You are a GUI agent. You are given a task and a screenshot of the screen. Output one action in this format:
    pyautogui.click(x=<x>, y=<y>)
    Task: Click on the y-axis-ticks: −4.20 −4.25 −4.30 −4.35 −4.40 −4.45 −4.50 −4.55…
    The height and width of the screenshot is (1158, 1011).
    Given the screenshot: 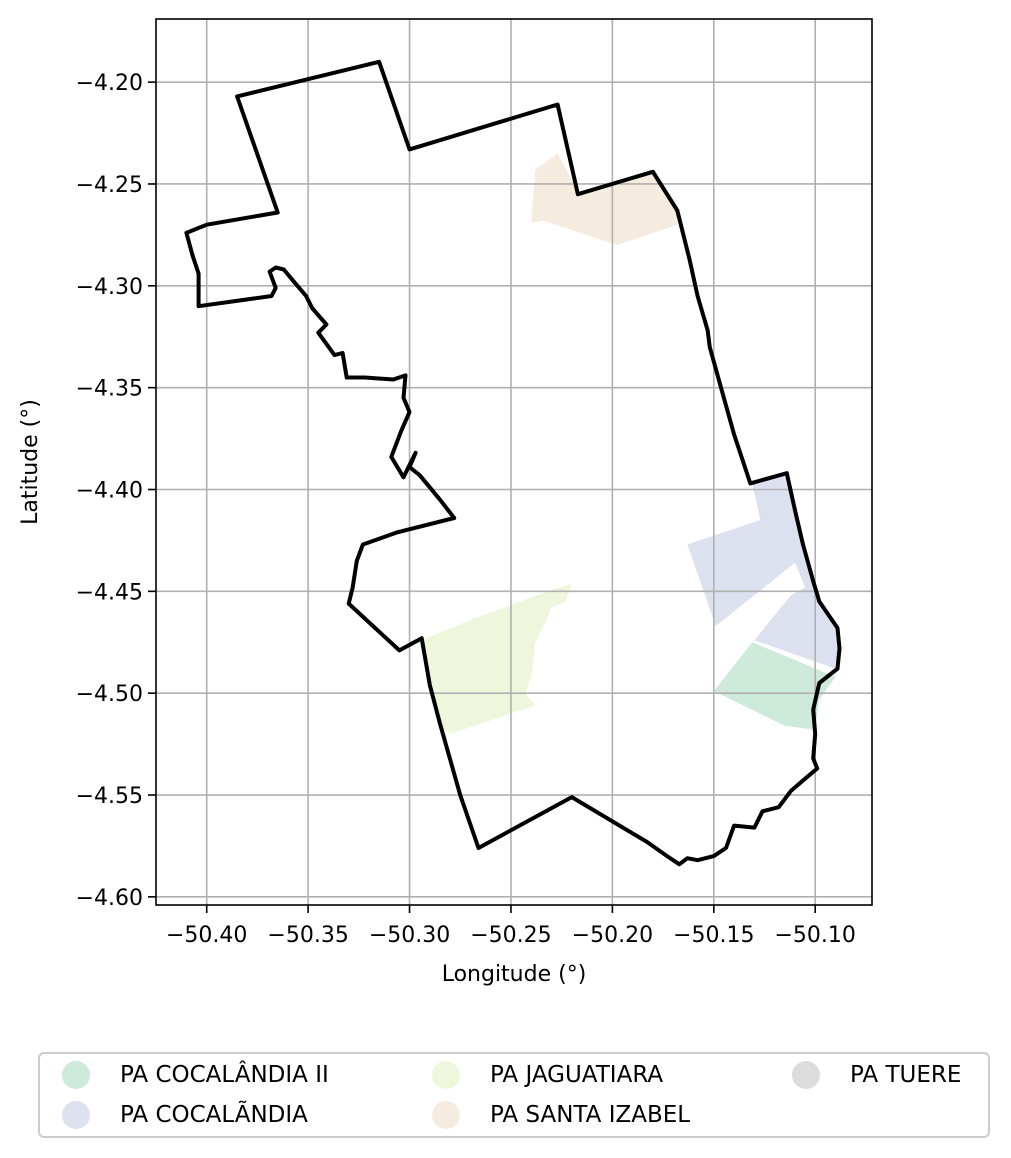 What is the action you would take?
    pyautogui.click(x=116, y=491)
    